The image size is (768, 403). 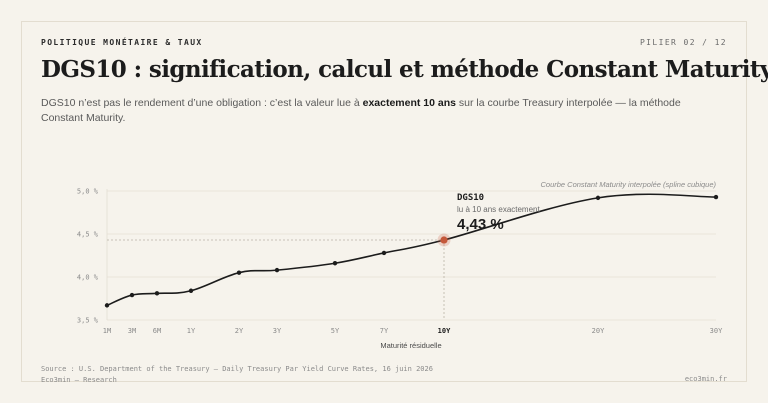 What do you see at coordinates (191, 331) in the screenshot?
I see `x-tick-label: 1Y` at bounding box center [191, 331].